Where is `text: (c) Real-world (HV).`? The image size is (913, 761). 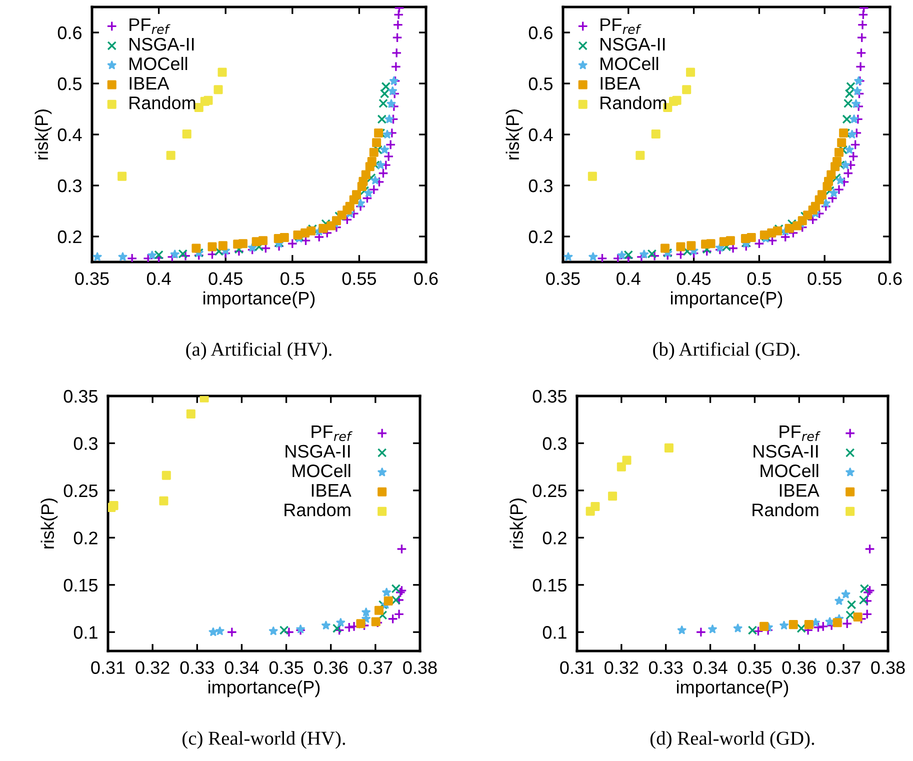
text: (c) Real-world (HV). is located at coordinates (264, 740).